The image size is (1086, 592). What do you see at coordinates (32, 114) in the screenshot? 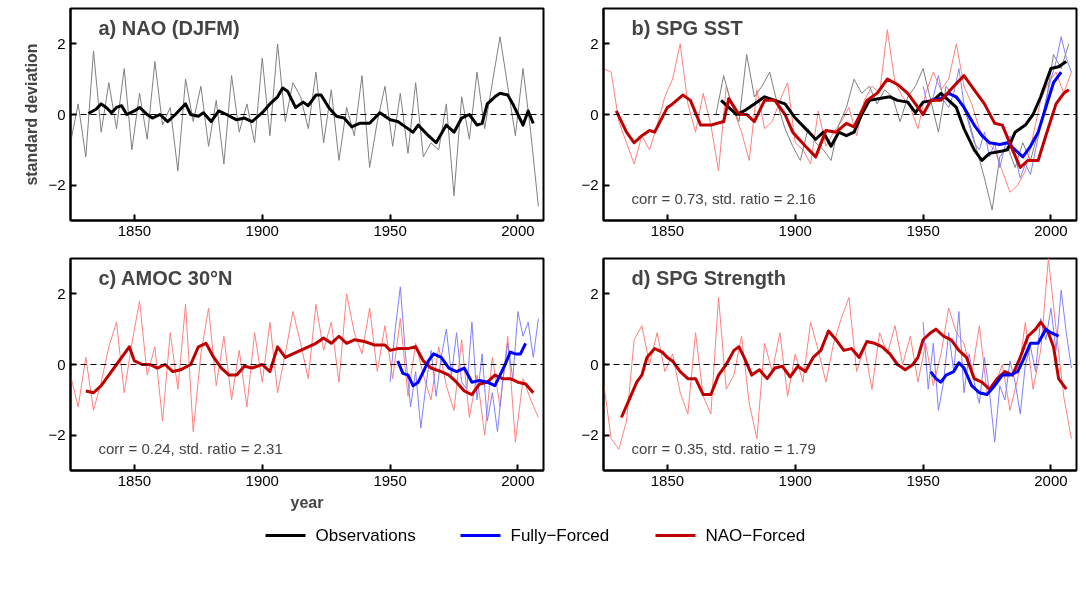
I see `y-axis-title: standard deviation` at bounding box center [32, 114].